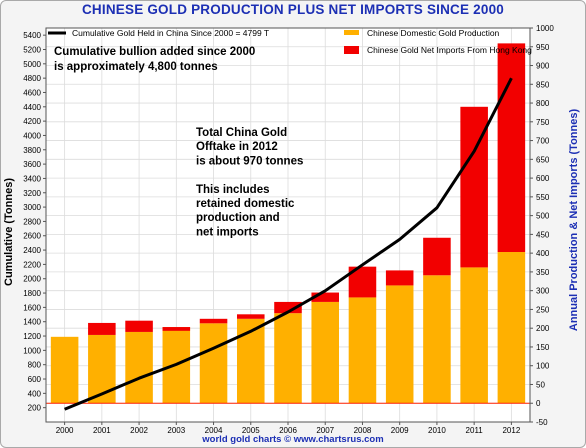  Describe the element at coordinates (32, 279) in the screenshot. I see `left-tick-label: 2000` at that location.